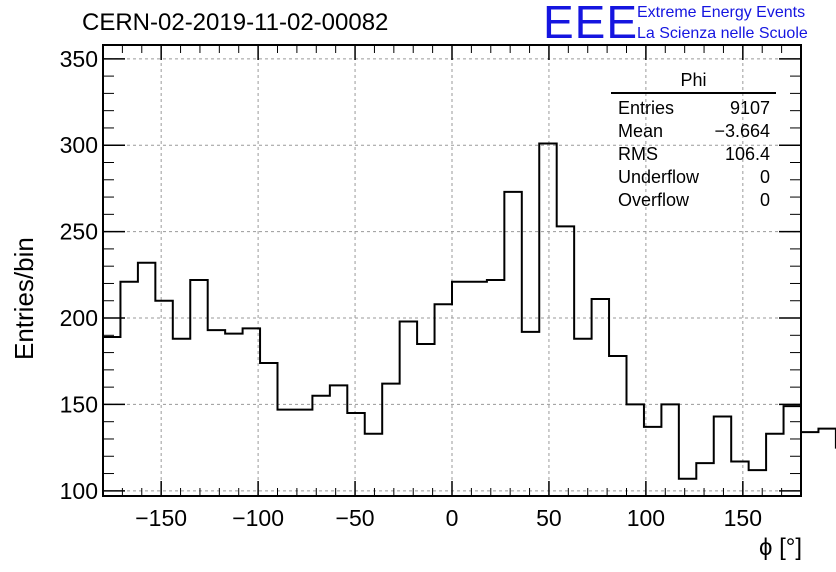 The image size is (836, 572). What do you see at coordinates (693, 108) in the screenshot?
I see `stats-row-entries: Entries 9107` at bounding box center [693, 108].